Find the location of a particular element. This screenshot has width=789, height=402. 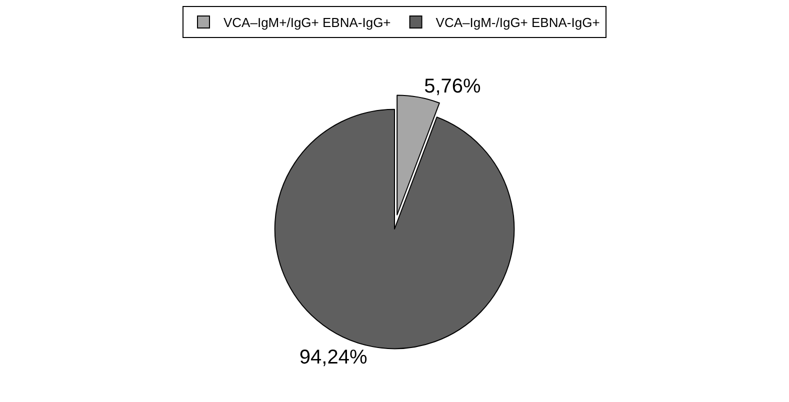

legend-label: VCA–IgM+/IgG+ EBNA-IgG+ is located at coordinates (307, 22).